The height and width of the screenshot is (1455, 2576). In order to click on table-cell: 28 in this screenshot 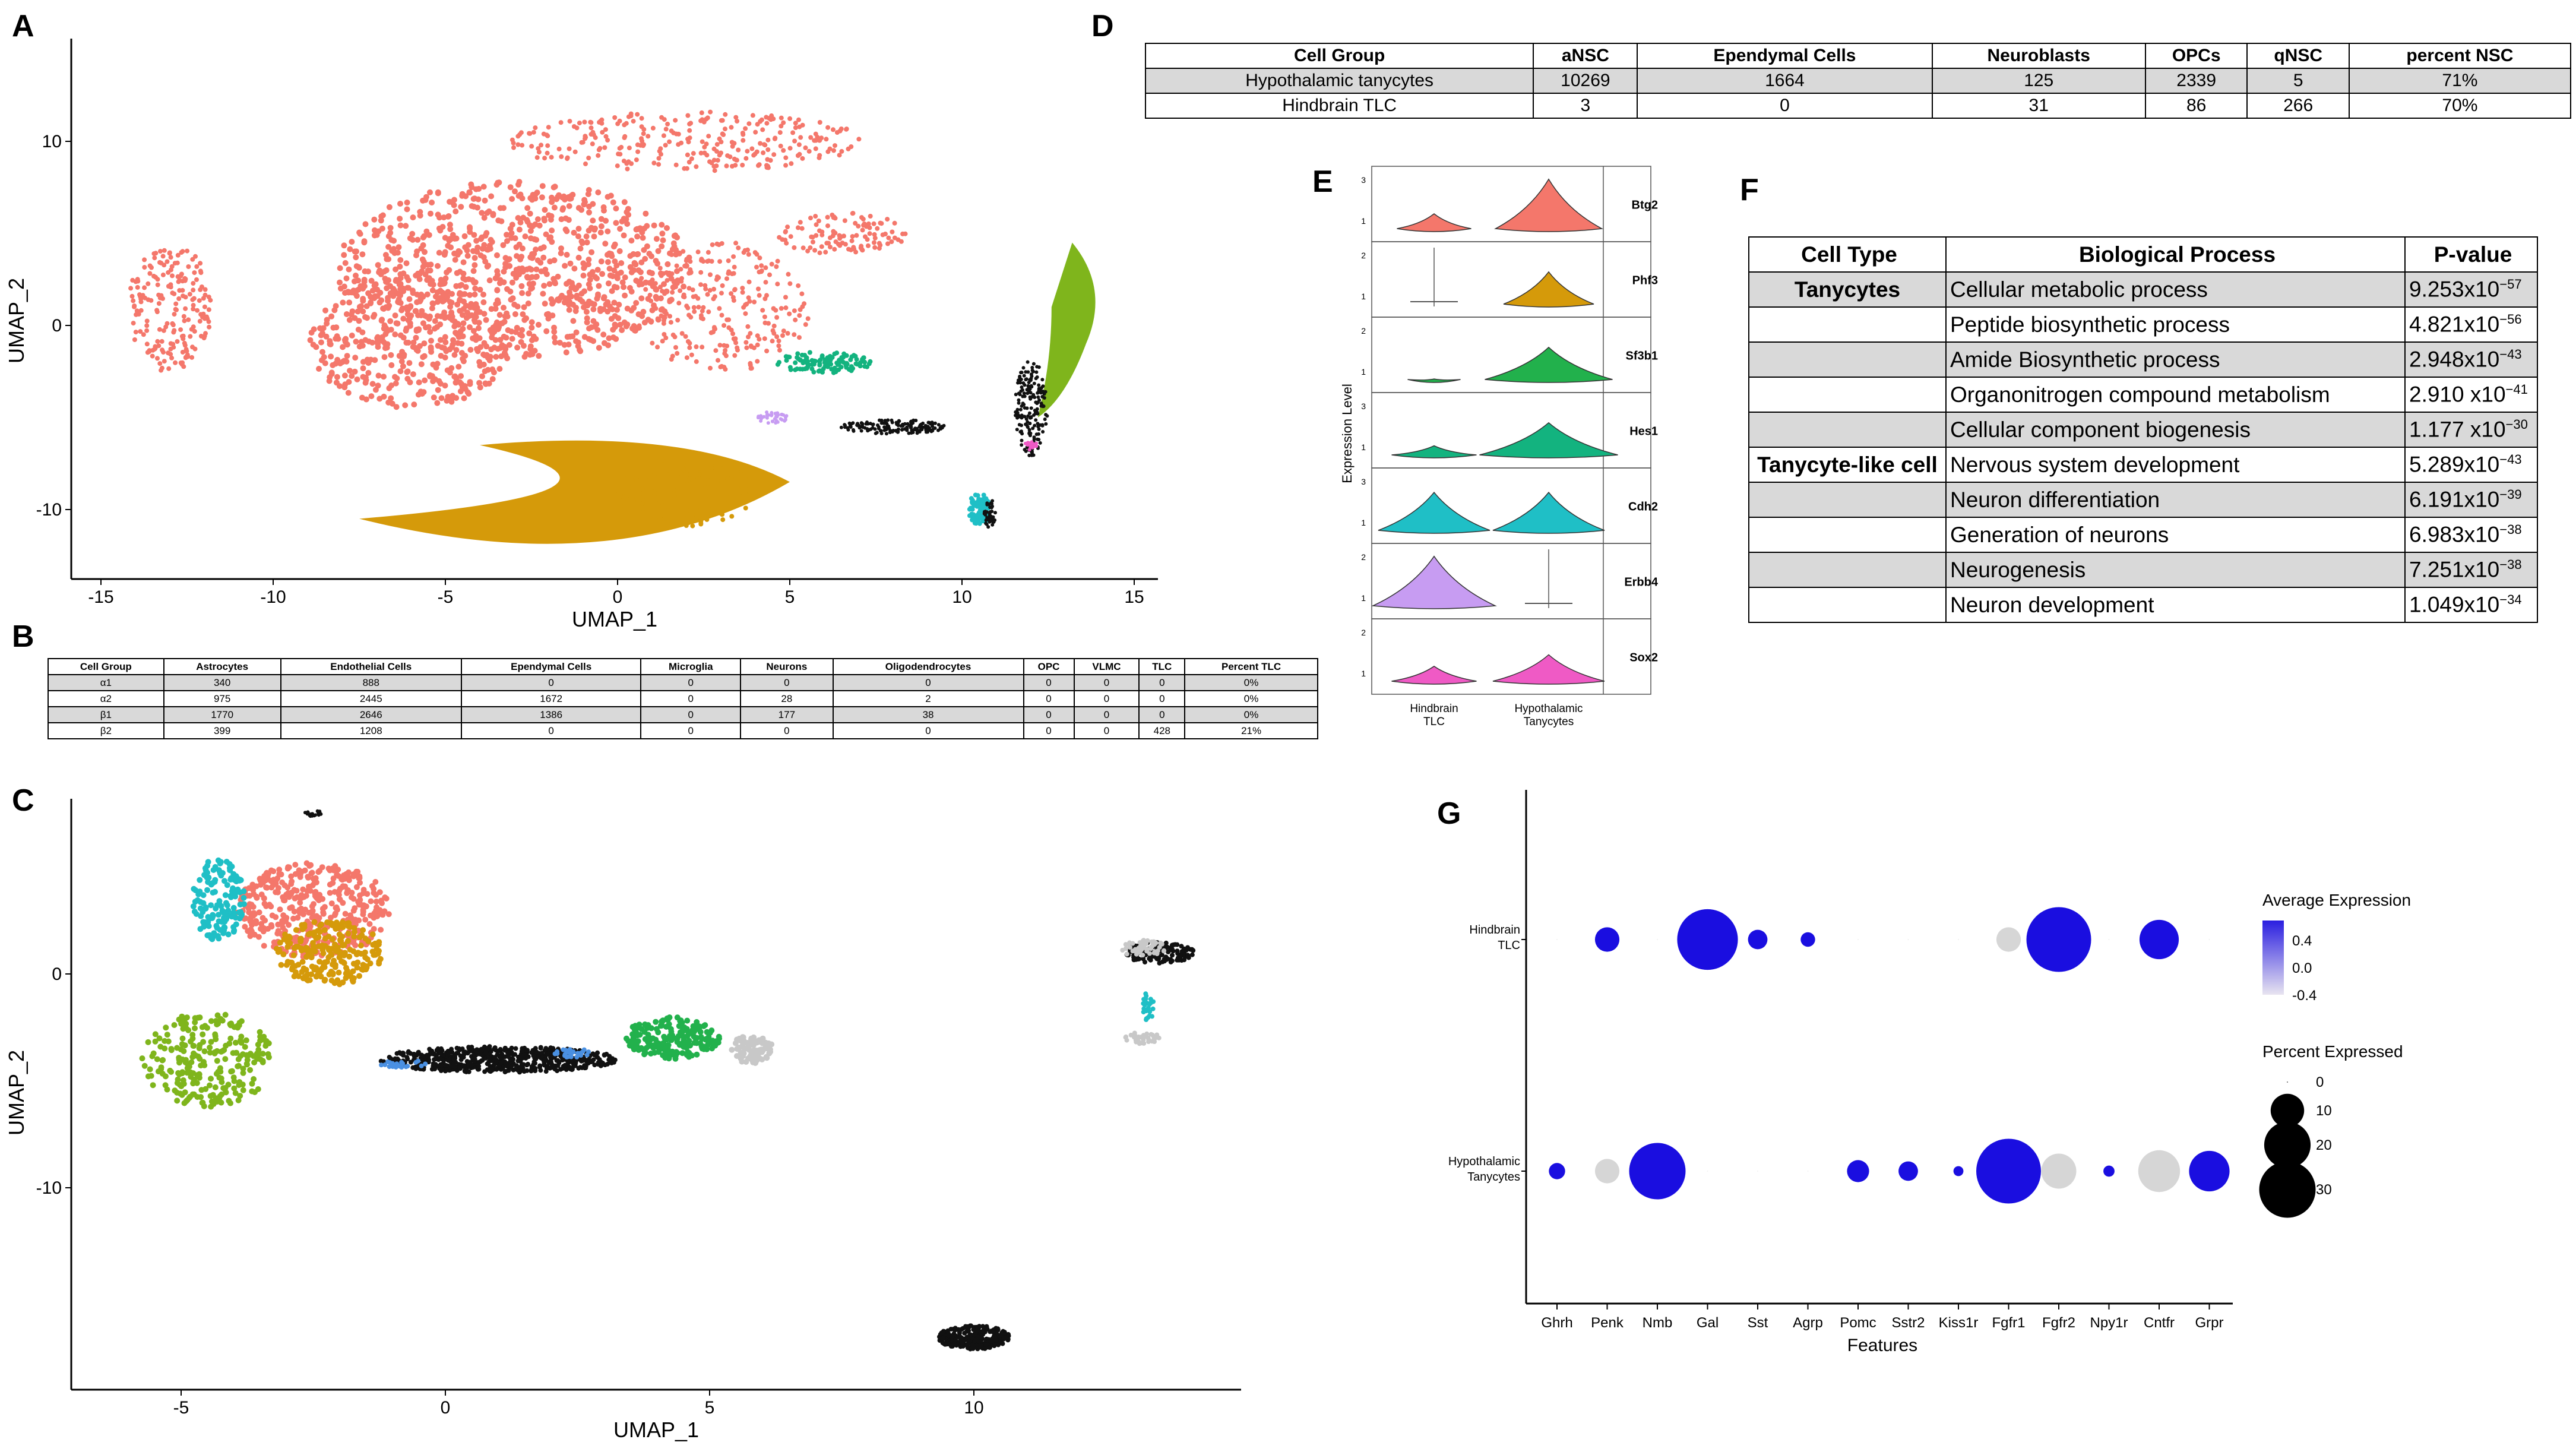, I will do `click(787, 699)`.